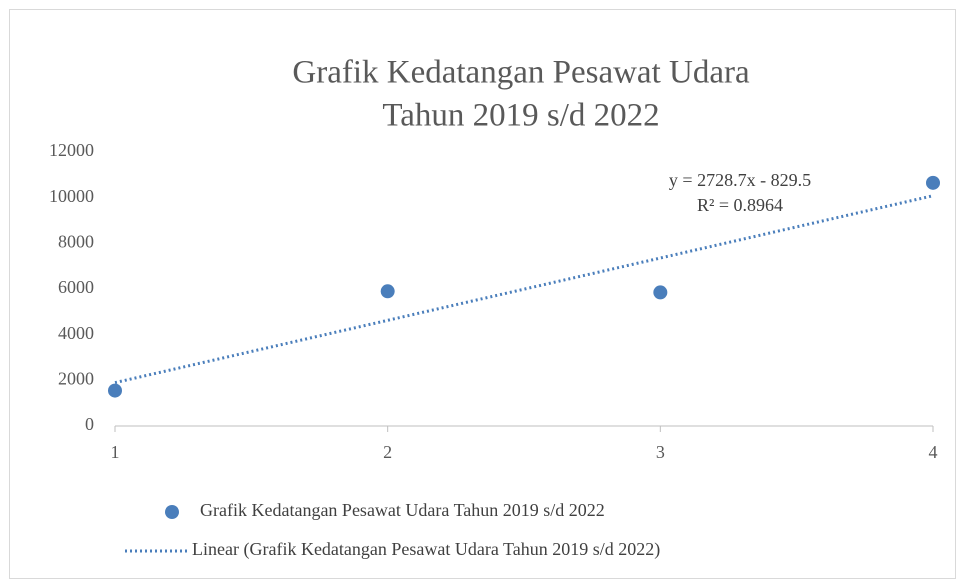 The width and height of the screenshot is (957, 579). Describe the element at coordinates (76, 287) in the screenshot. I see `y-tick-label: 6000` at that location.